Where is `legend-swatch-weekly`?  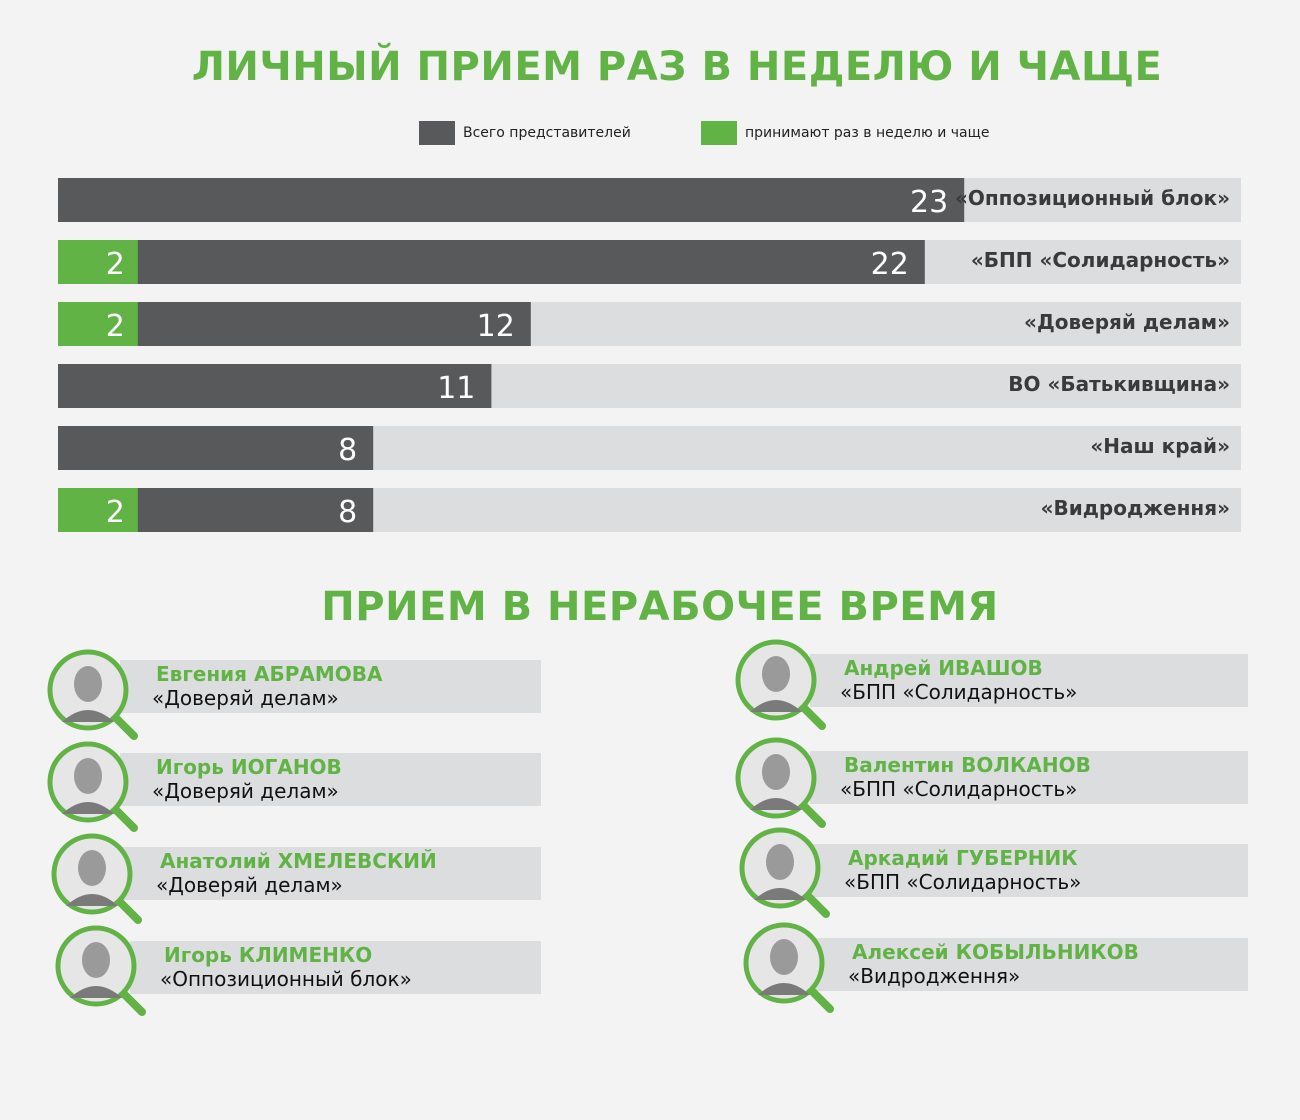 legend-swatch-weekly is located at coordinates (719, 133).